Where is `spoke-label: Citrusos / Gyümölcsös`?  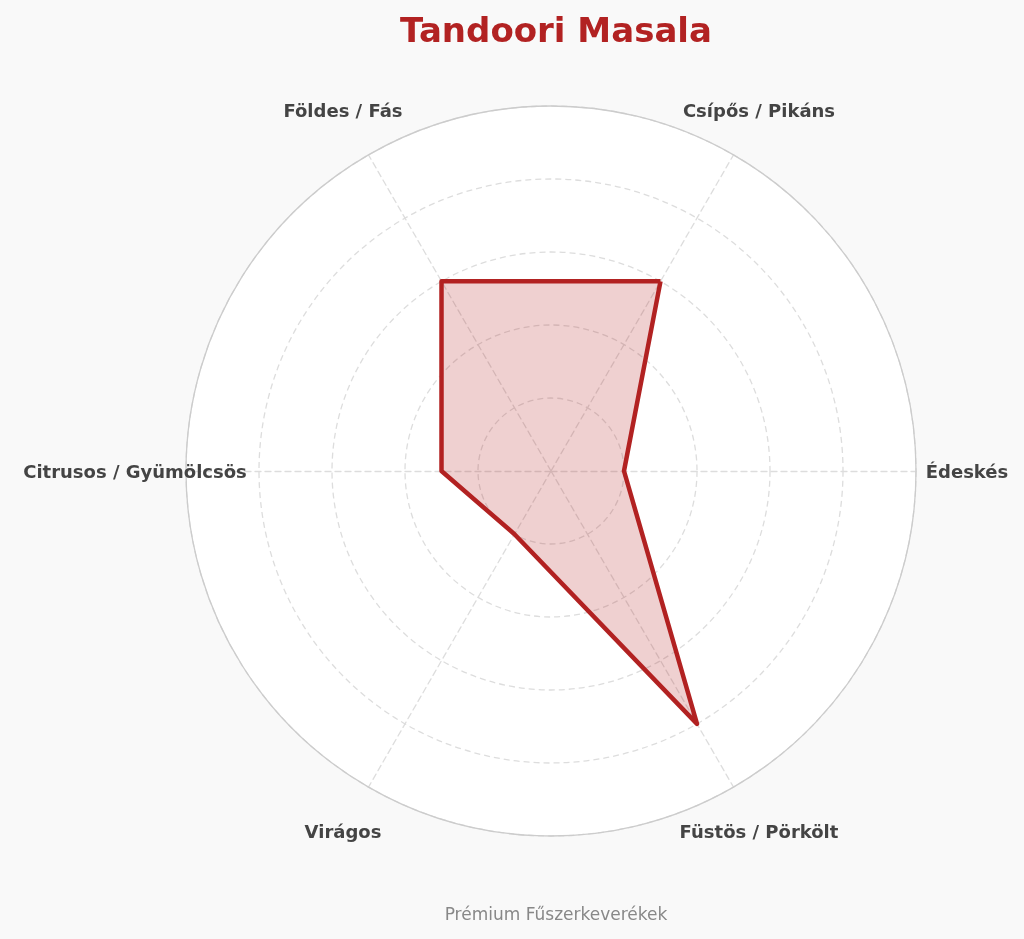
spoke-label: Citrusos / Gyümölcsös is located at coordinates (135, 471).